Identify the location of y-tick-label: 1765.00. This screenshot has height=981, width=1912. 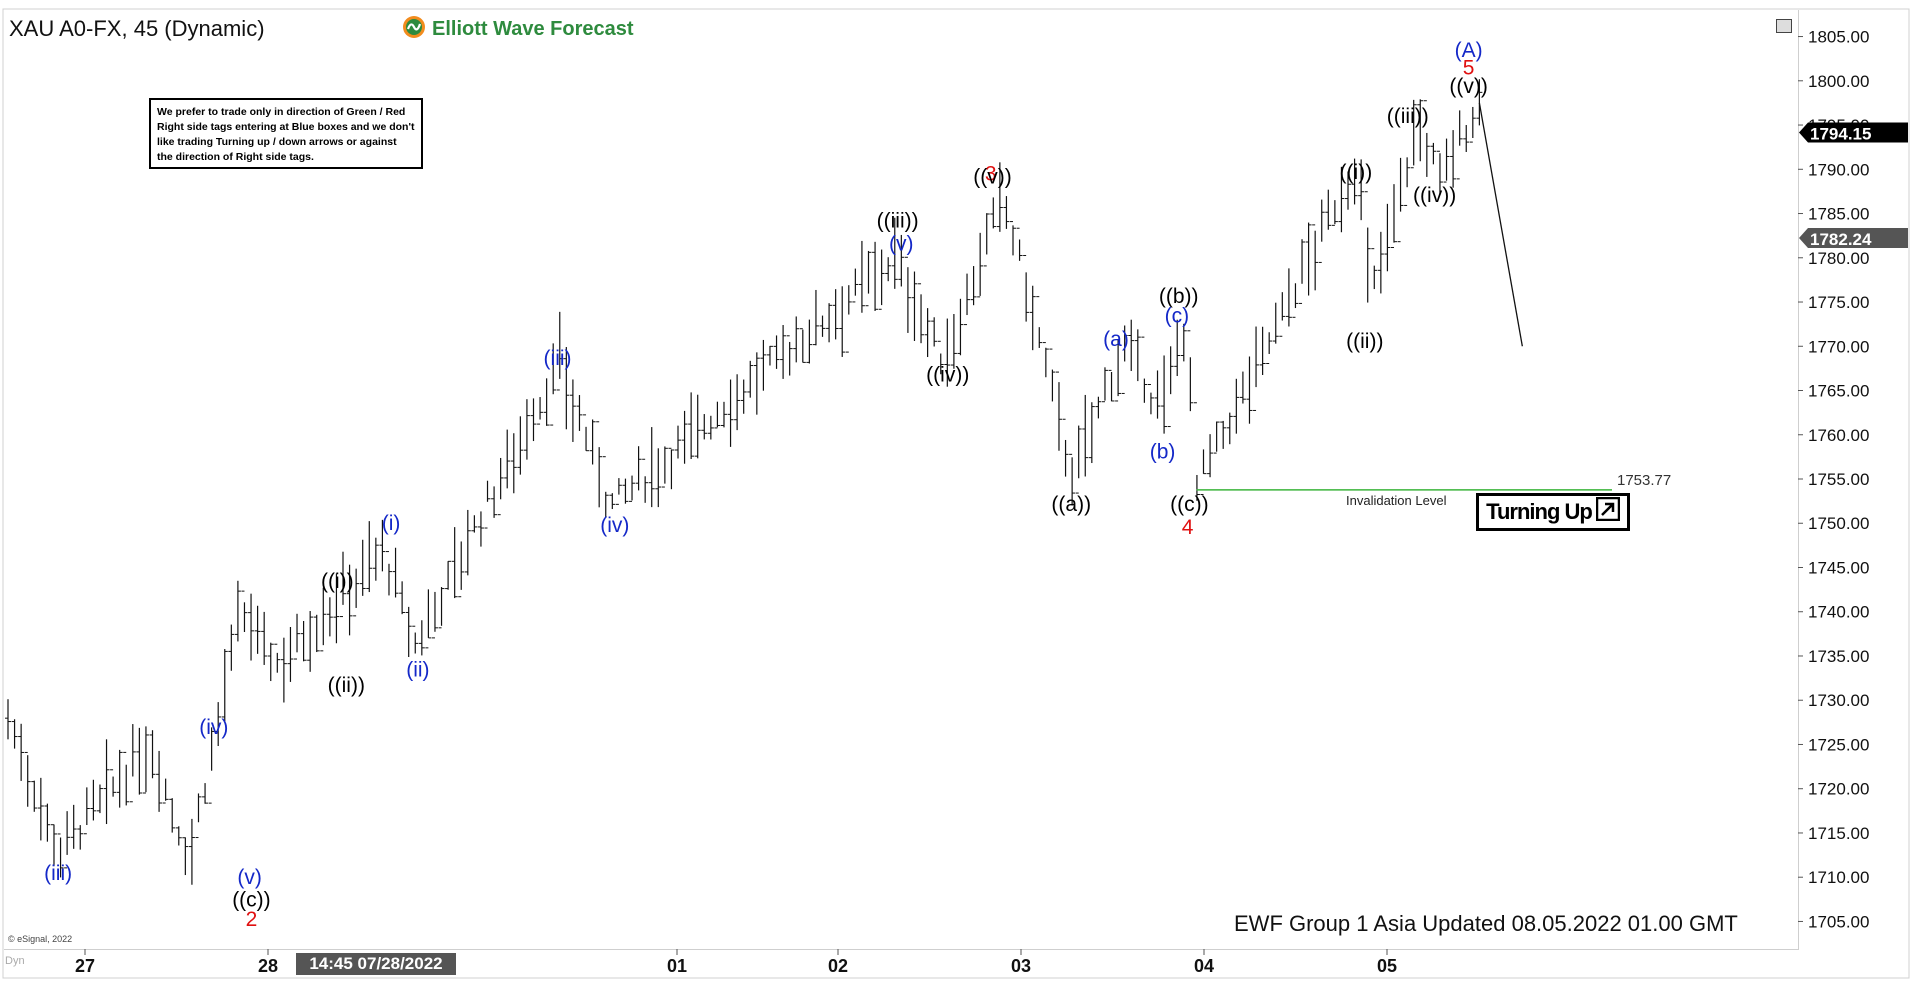
(1838, 391).